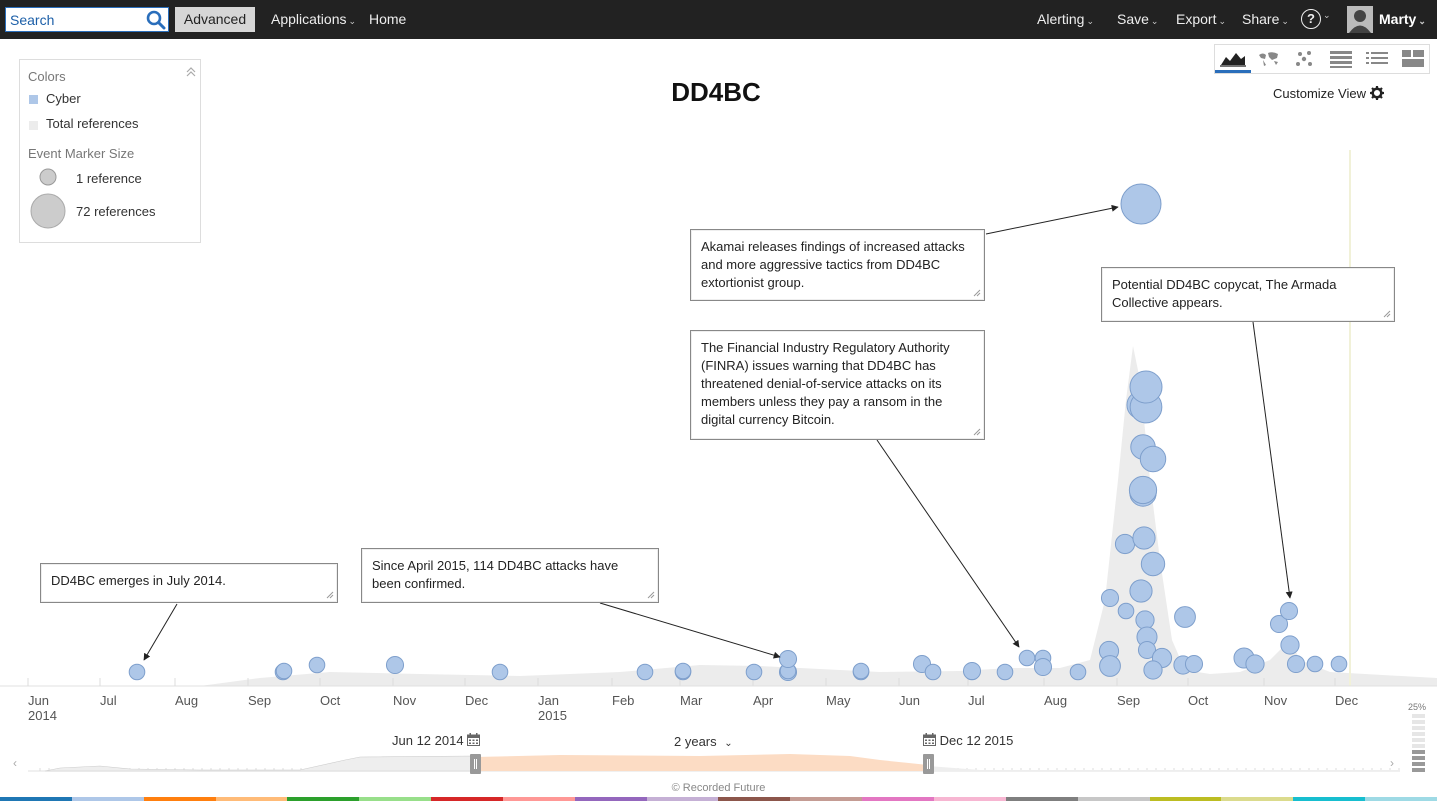 This screenshot has height=801, width=1437. What do you see at coordinates (1233, 59) in the screenshot?
I see `timeline-view-button` at bounding box center [1233, 59].